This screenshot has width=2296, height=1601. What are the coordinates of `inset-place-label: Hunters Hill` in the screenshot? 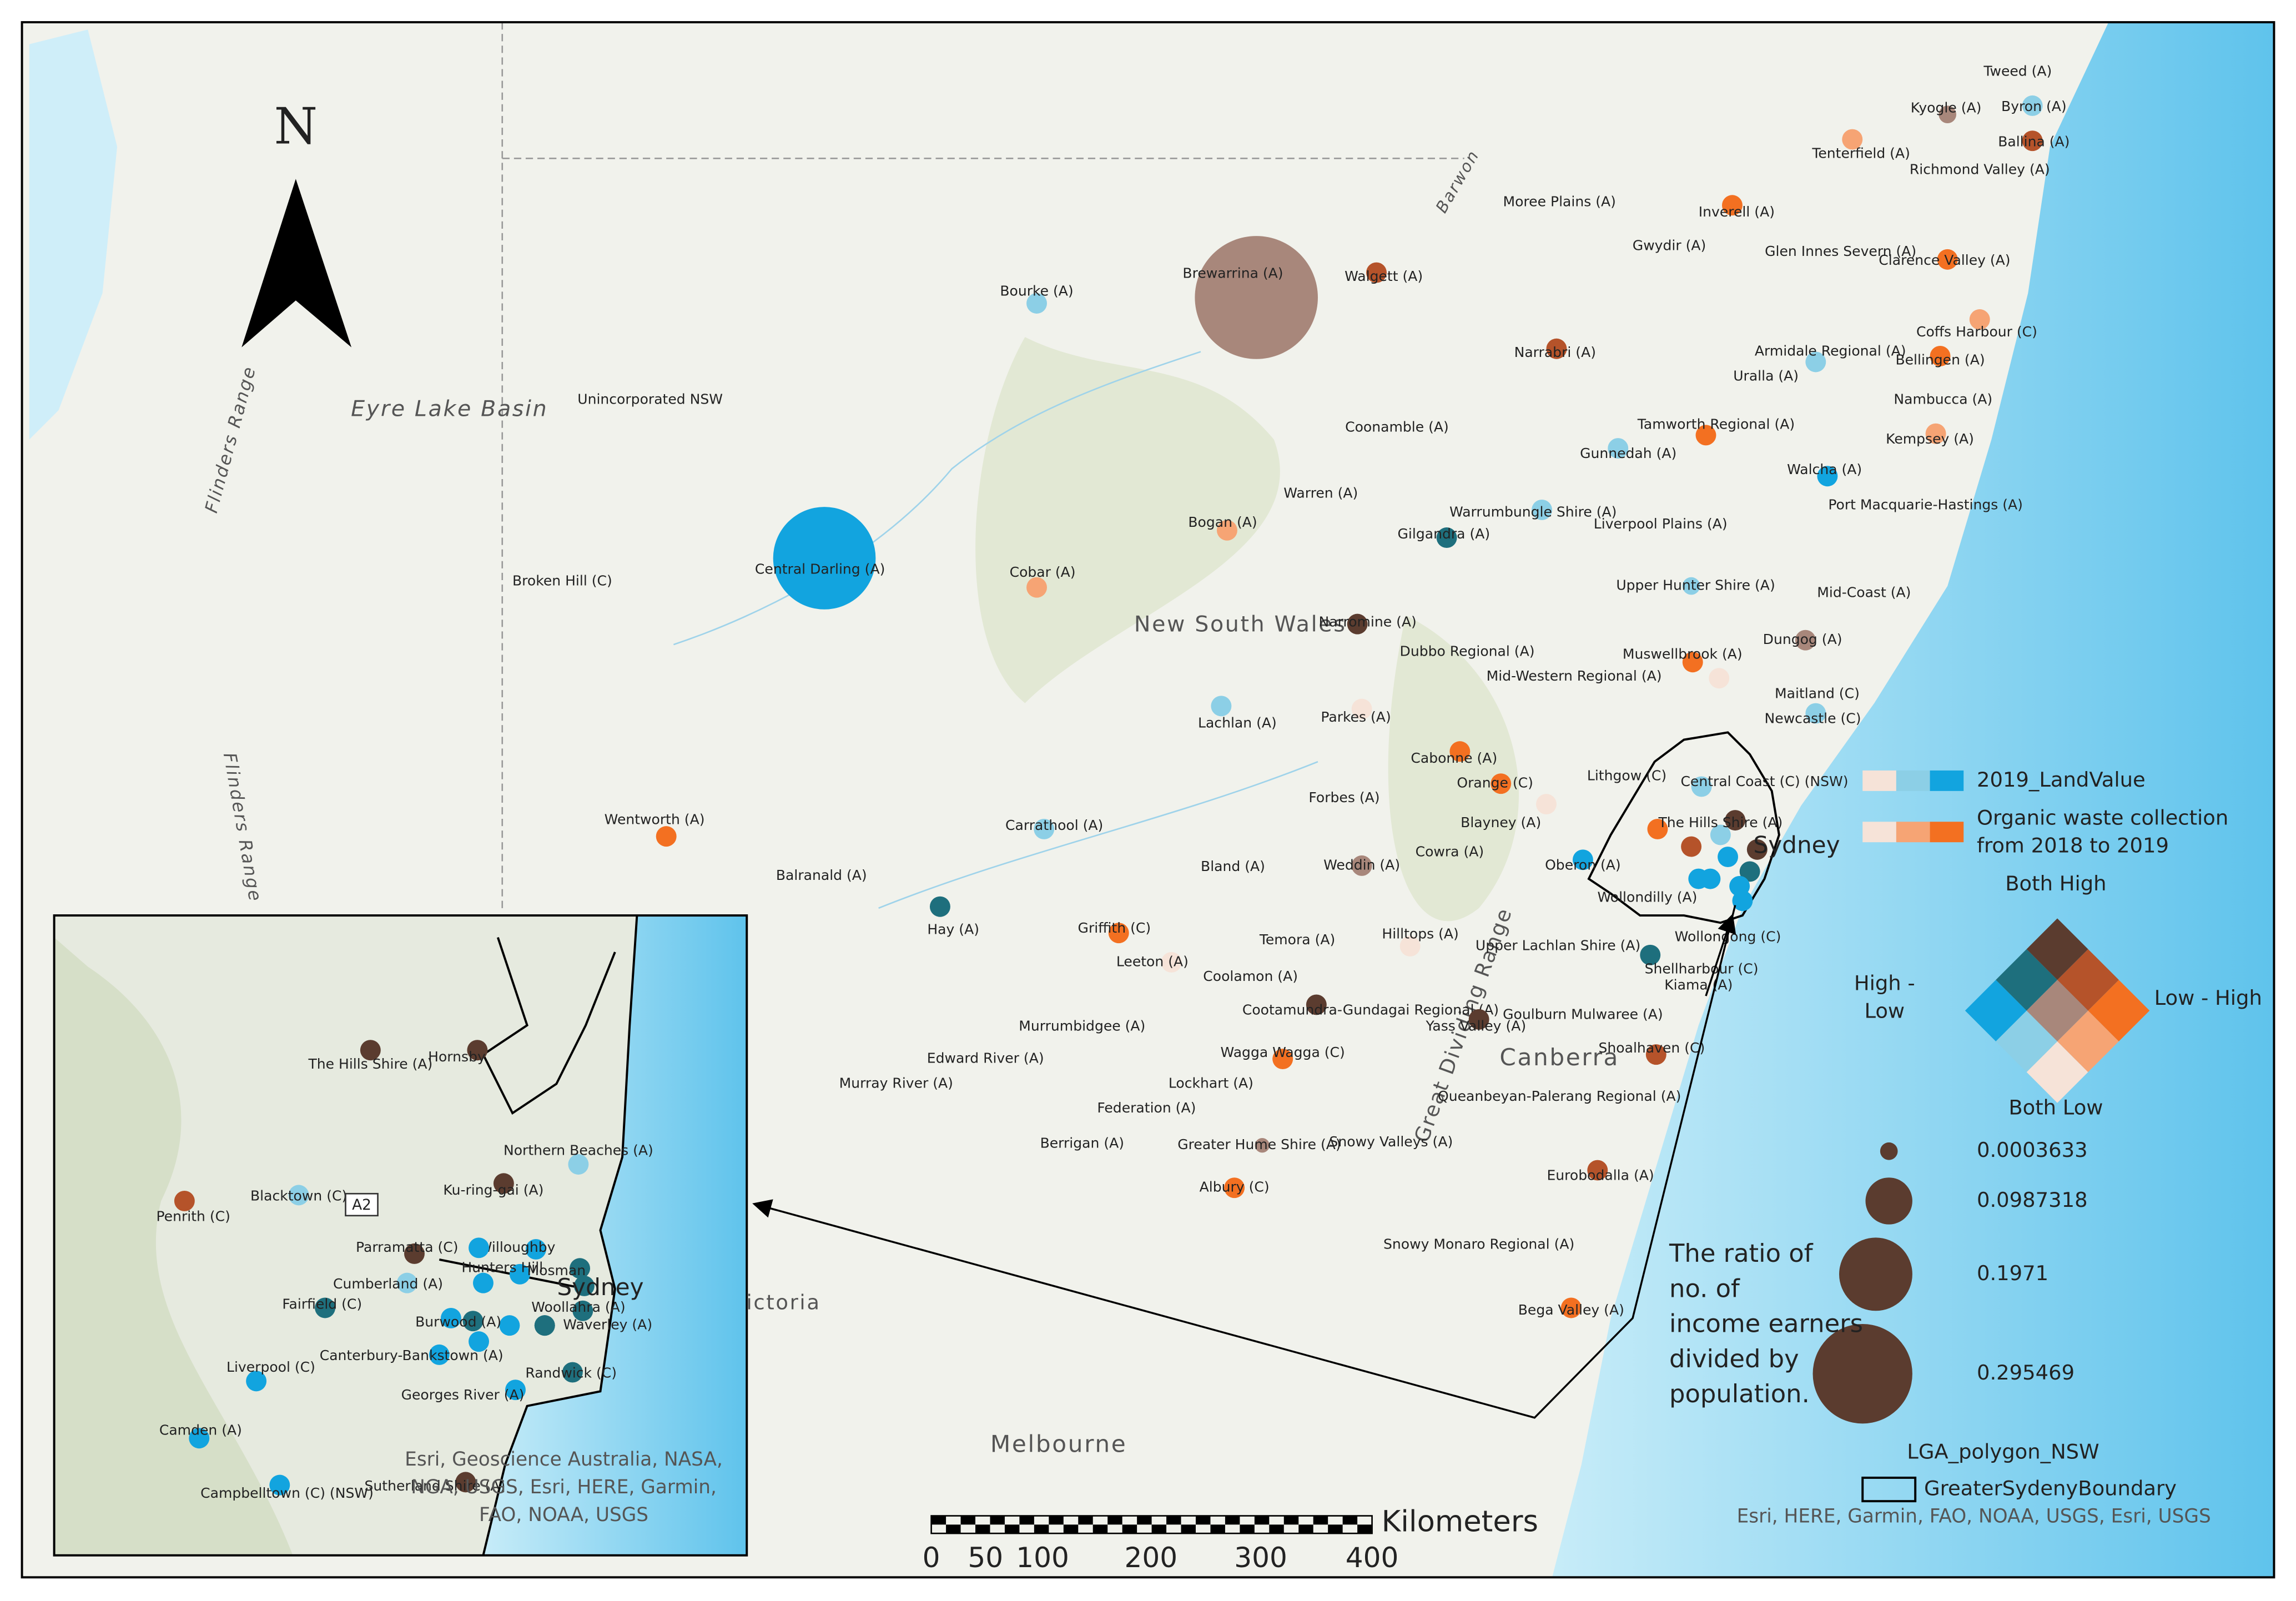 It's located at (502, 1268).